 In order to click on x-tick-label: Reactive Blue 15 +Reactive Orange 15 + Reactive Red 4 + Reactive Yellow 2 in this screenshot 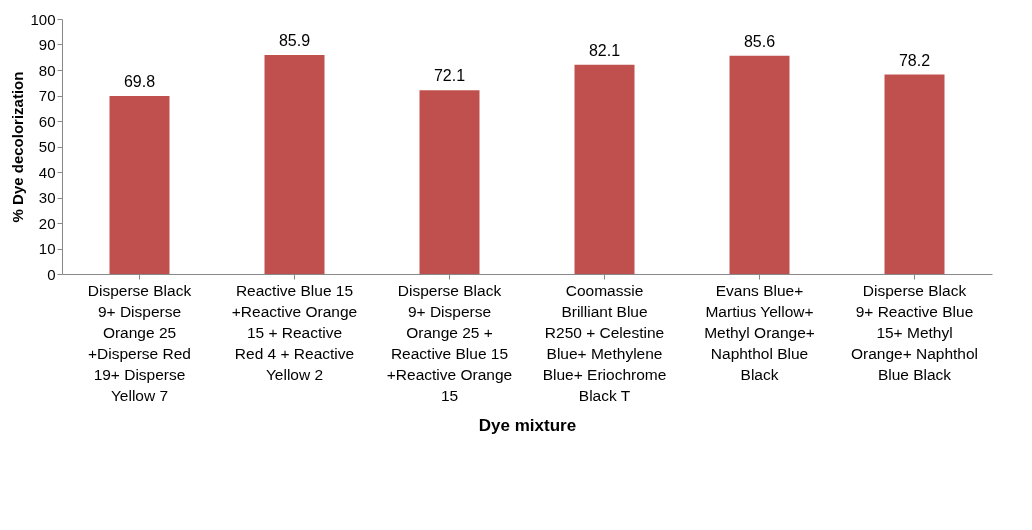, I will do `click(294, 332)`.